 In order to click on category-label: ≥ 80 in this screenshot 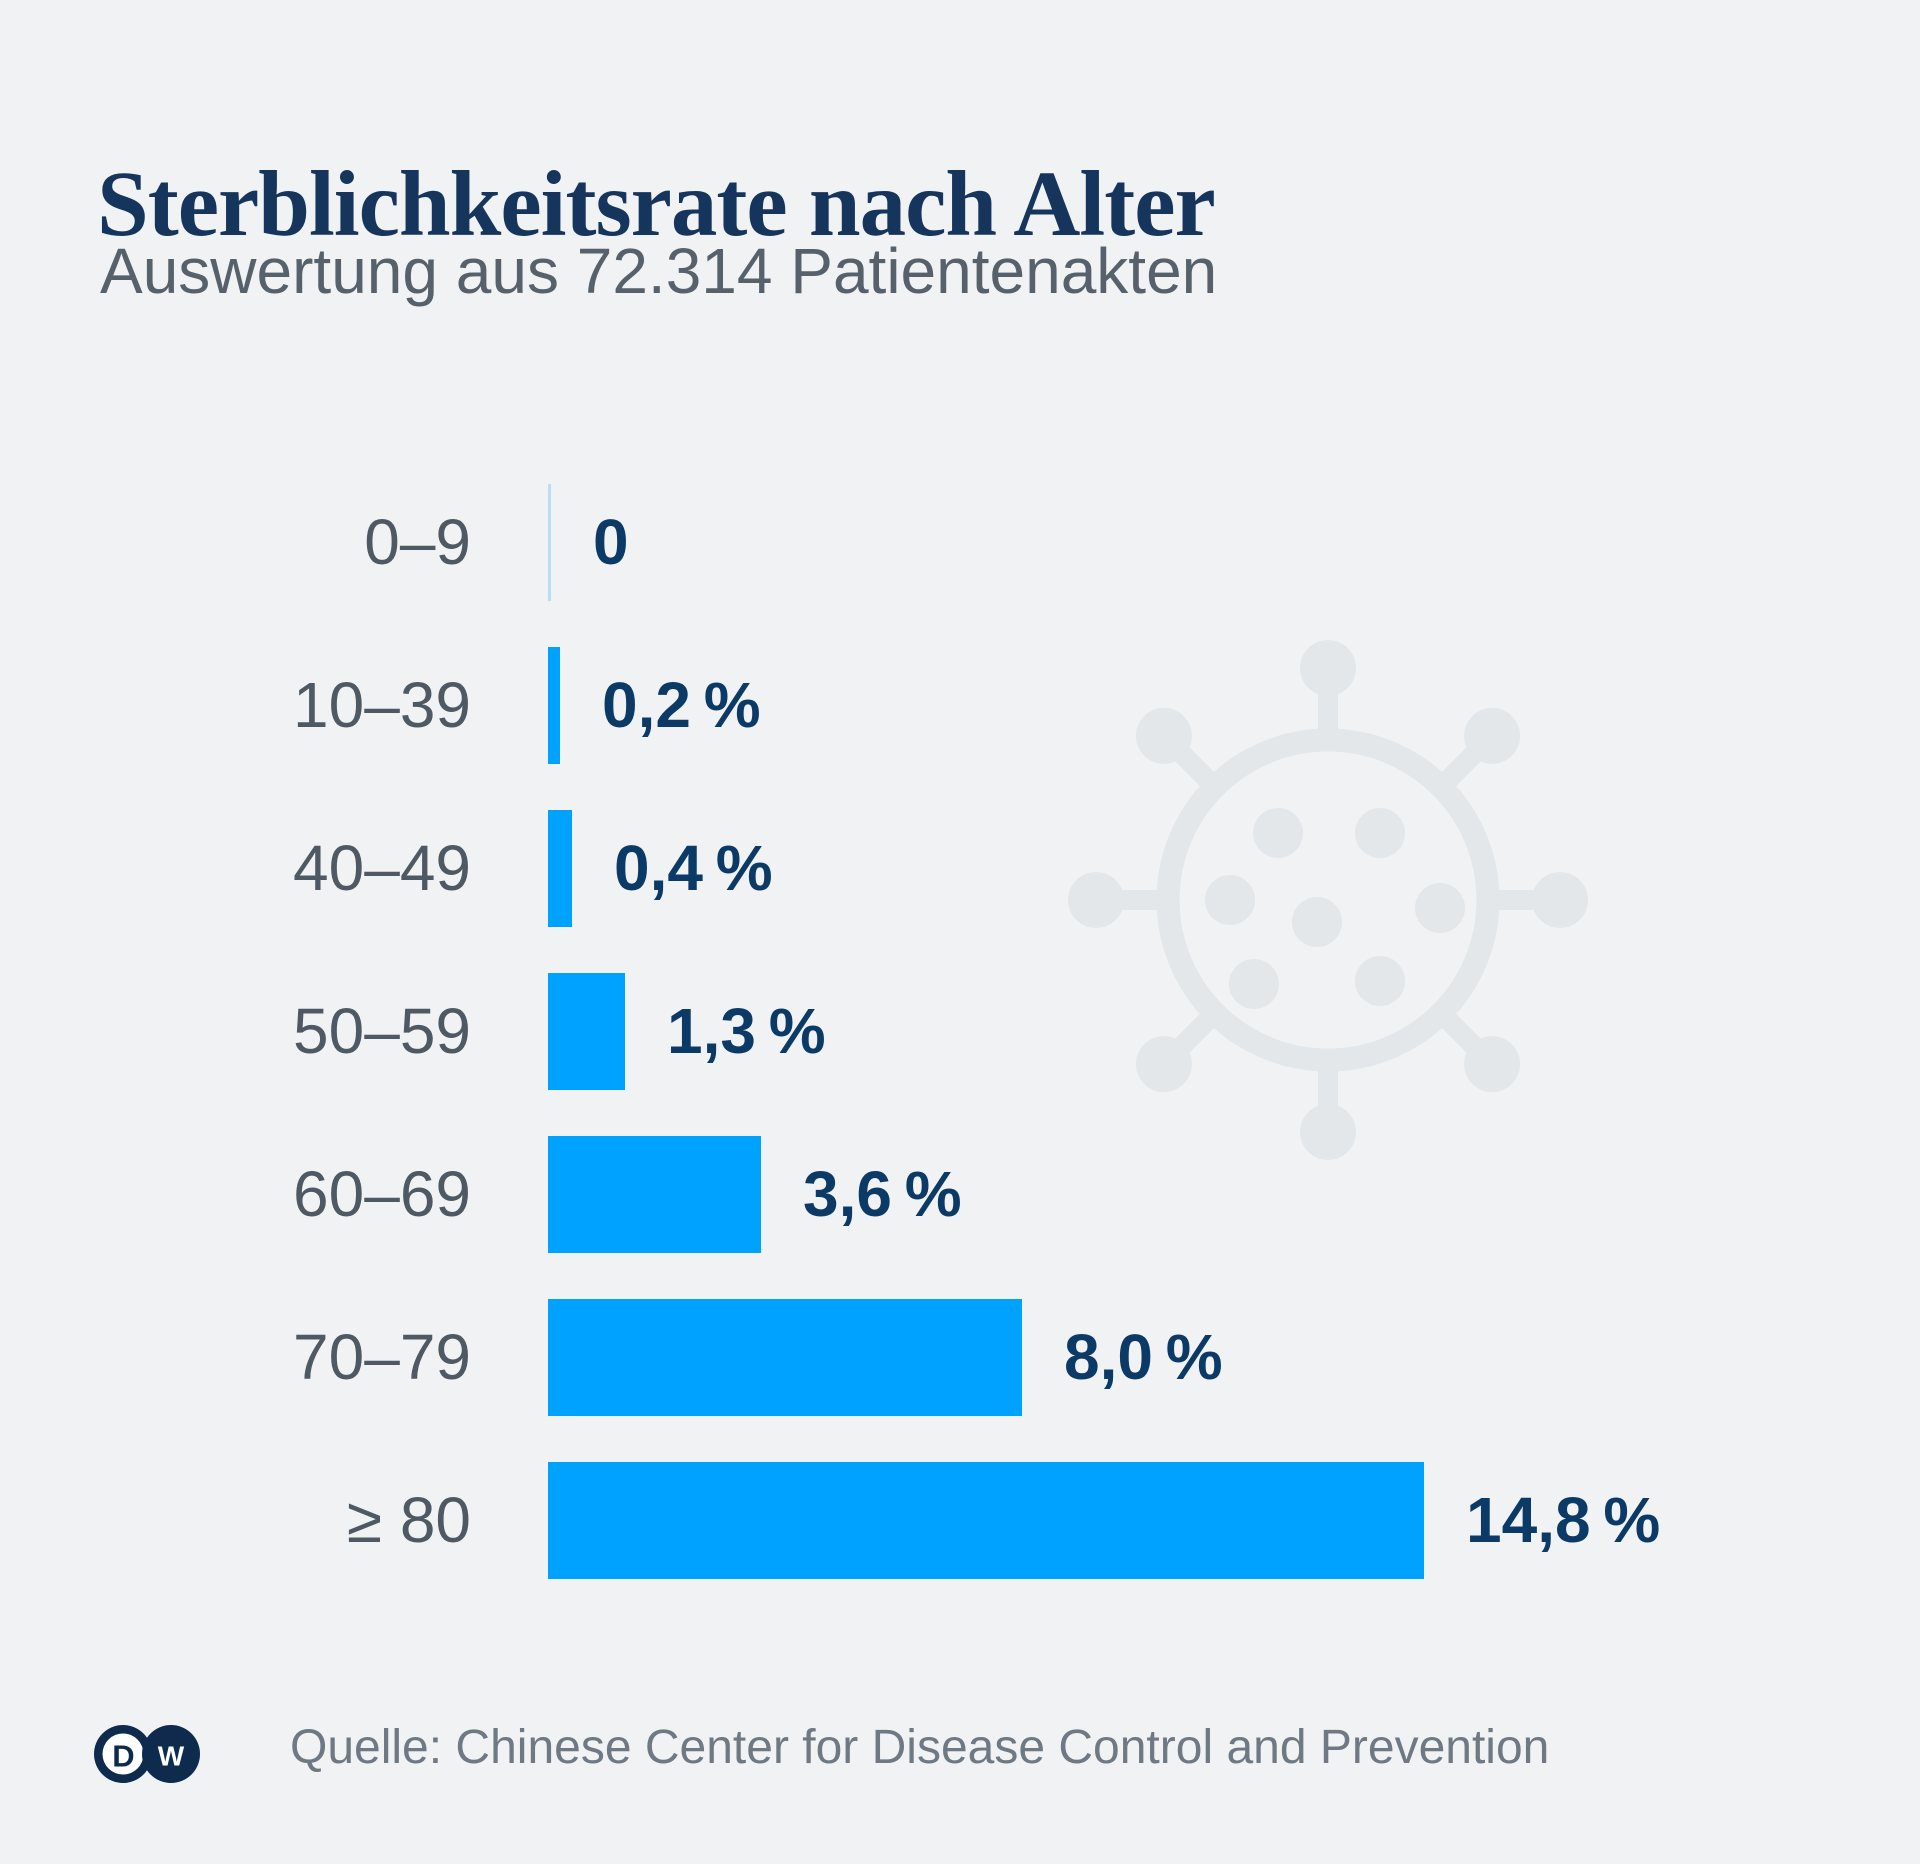, I will do `click(408, 1520)`.